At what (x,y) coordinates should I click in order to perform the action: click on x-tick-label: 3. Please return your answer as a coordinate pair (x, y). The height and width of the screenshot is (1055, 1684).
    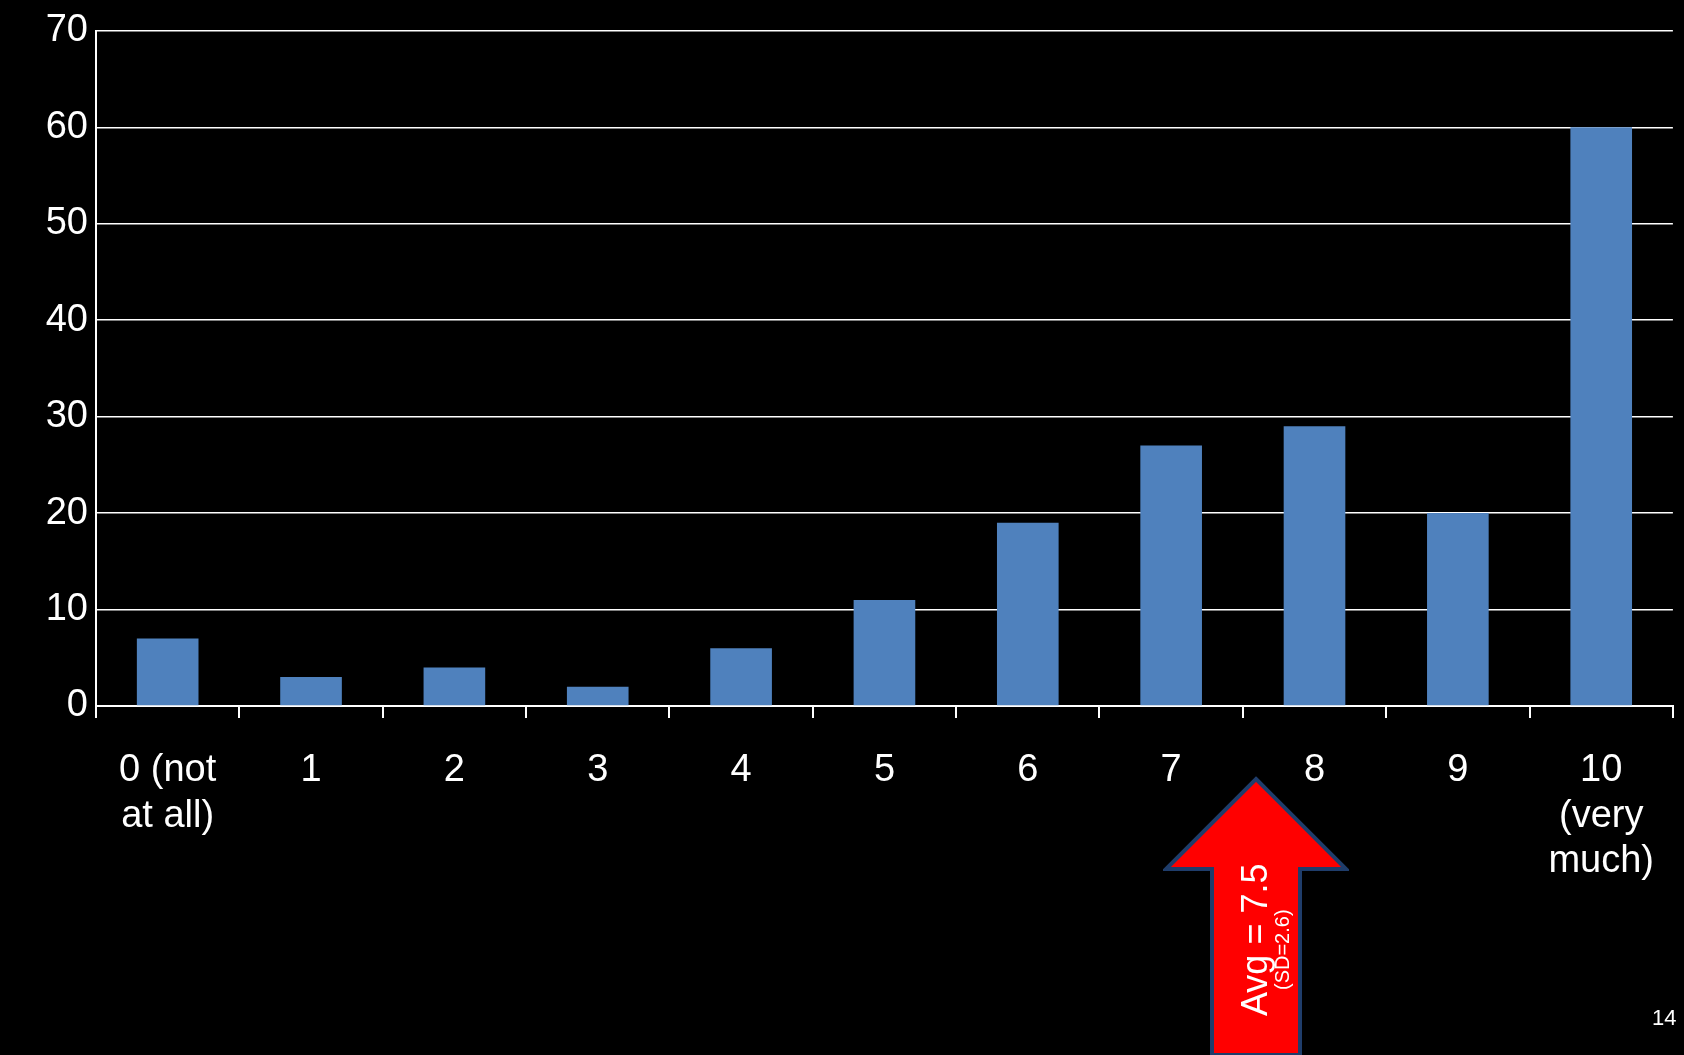
    Looking at the image, I should click on (598, 768).